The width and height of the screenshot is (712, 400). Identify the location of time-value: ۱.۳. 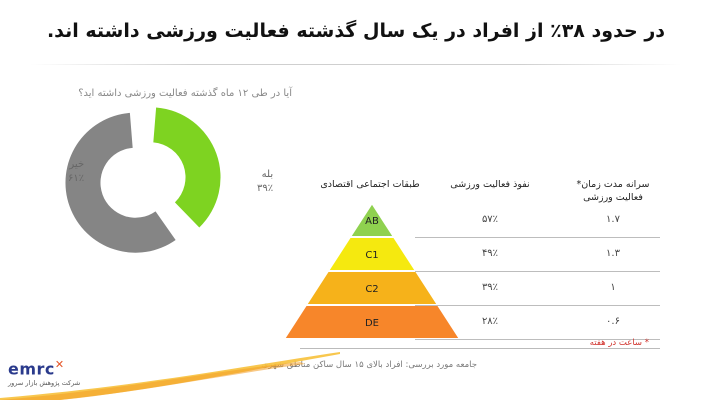
(613, 253).